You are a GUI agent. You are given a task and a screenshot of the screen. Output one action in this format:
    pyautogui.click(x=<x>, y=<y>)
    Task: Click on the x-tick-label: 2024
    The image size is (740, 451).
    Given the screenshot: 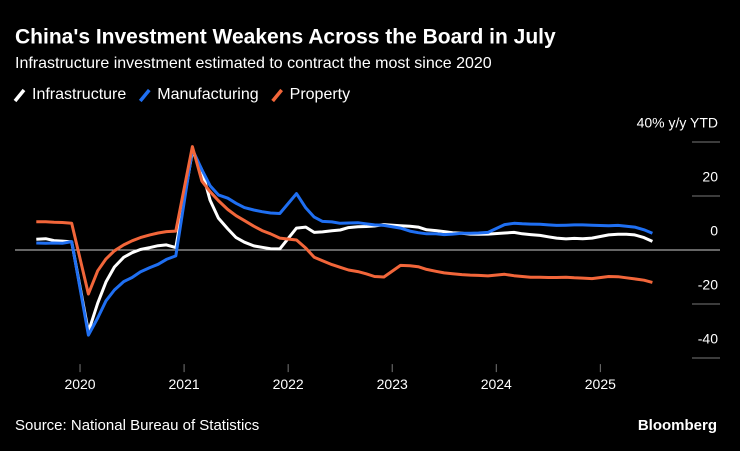 What is the action you would take?
    pyautogui.click(x=496, y=384)
    